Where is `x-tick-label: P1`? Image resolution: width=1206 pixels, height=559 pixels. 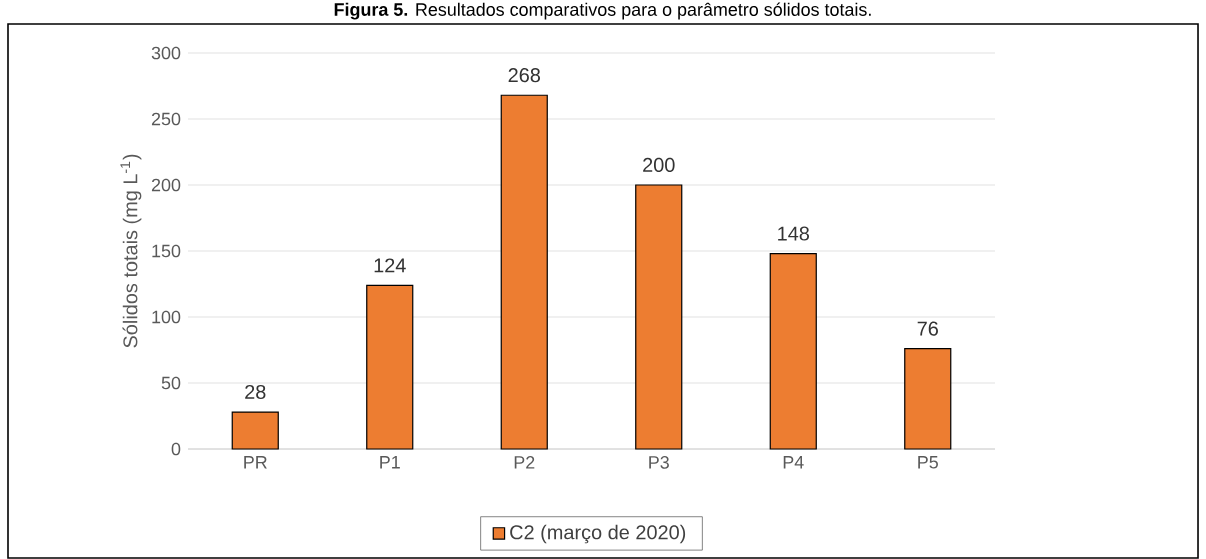 x-tick-label: P1 is located at coordinates (390, 462).